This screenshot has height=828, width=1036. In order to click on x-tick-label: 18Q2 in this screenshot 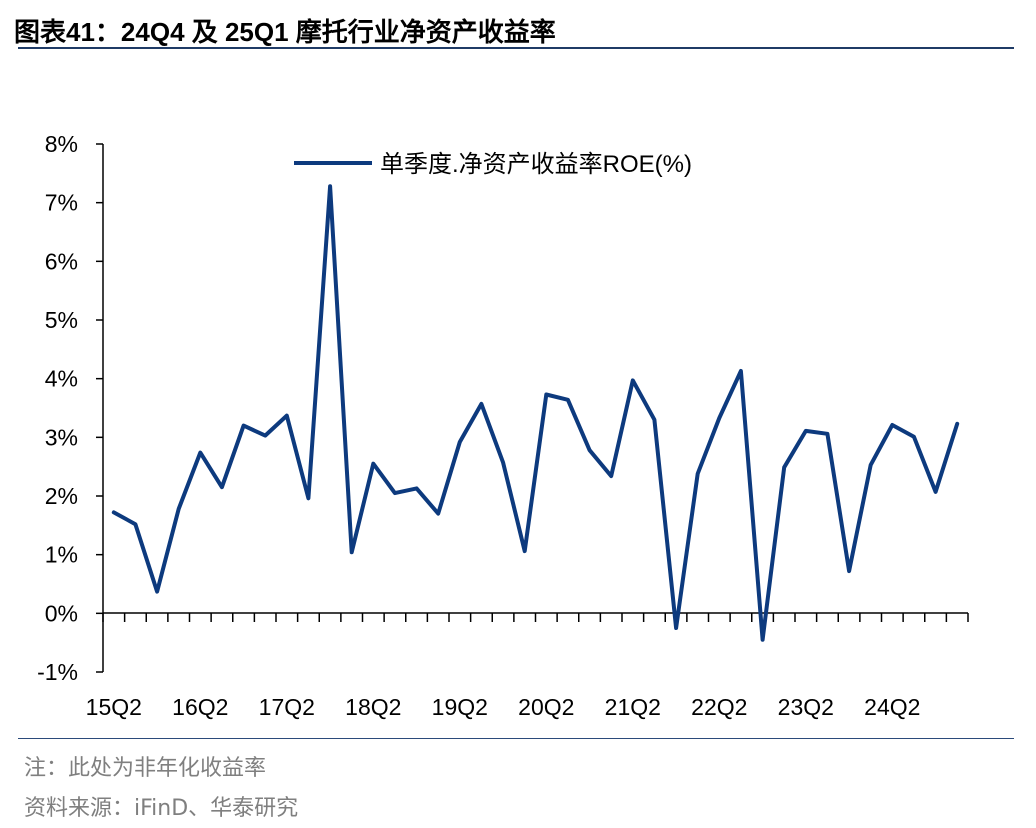, I will do `click(373, 707)`.